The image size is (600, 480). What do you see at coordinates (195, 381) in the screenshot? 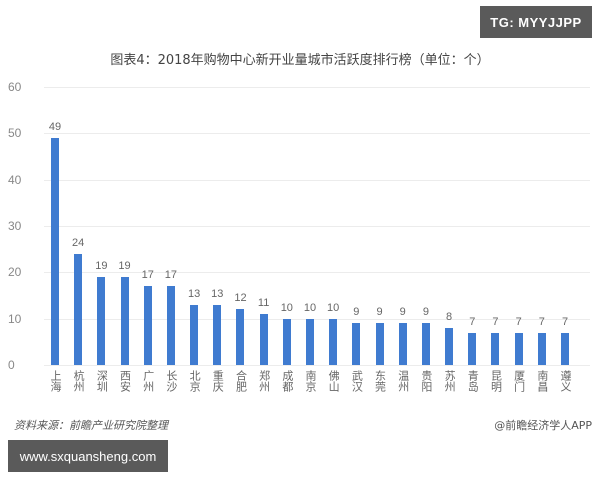
I see `x-category-label: 北京` at bounding box center [195, 381].